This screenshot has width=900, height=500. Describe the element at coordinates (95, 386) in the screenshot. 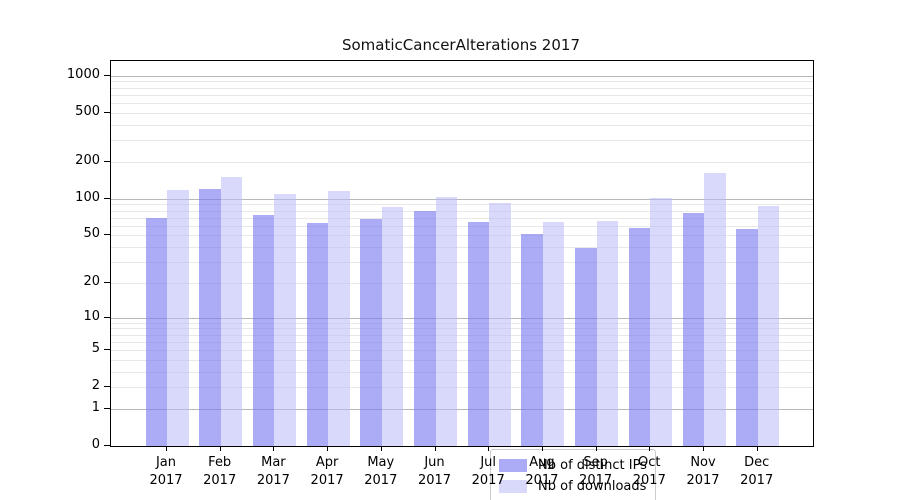

I see `y-tick-label-2: 2` at that location.